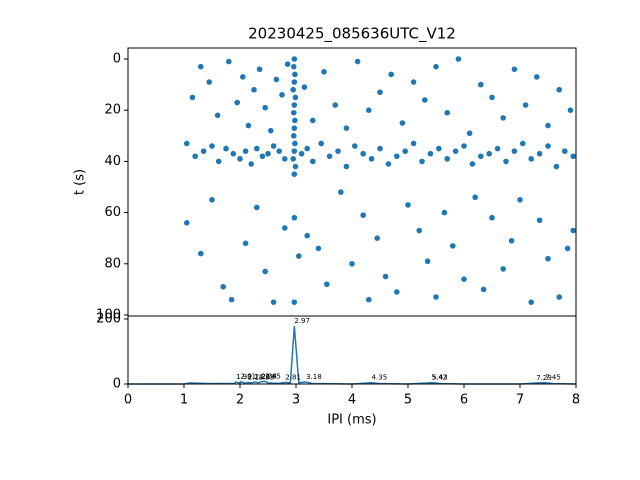 The width and height of the screenshot is (640, 480). I want to click on y-tick-label: 80, so click(112, 263).